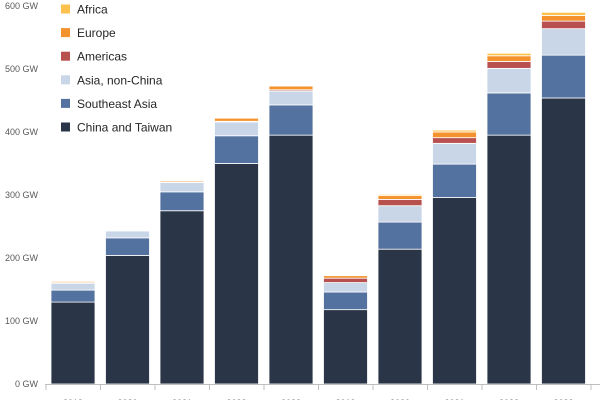 The height and width of the screenshot is (400, 600). What do you see at coordinates (322, 392) in the screenshot?
I see `x-axis: 2019 2020 2021 2022 2023 2019 2020 2021 2022 2023` at bounding box center [322, 392].